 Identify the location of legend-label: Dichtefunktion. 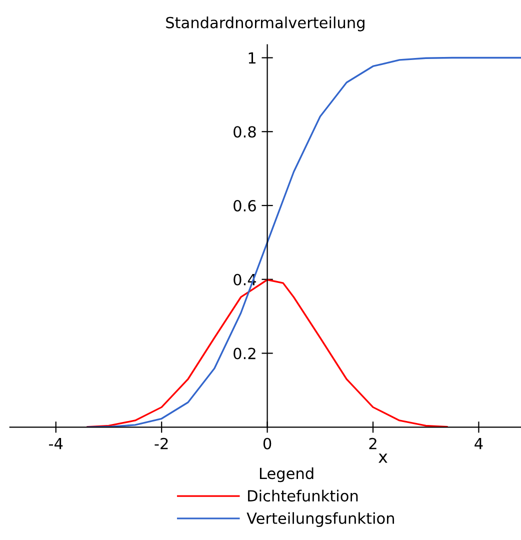
(303, 496).